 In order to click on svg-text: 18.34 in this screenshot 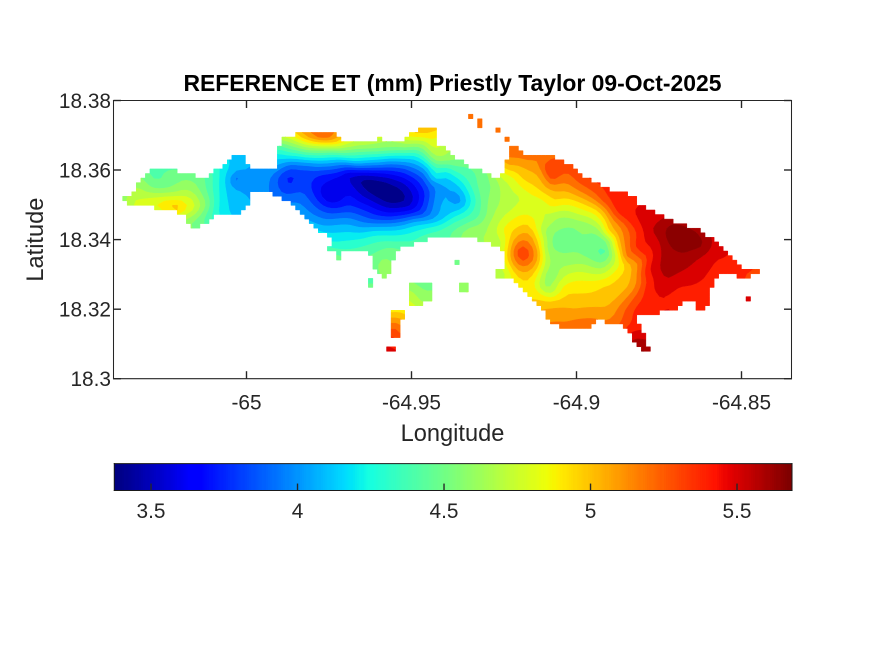, I will do `click(85, 240)`.